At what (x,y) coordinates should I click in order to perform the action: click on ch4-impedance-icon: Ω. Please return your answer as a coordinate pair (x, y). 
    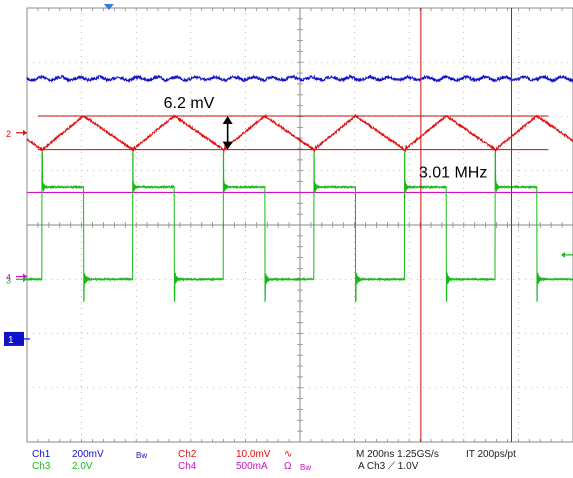
    Looking at the image, I should click on (288, 466).